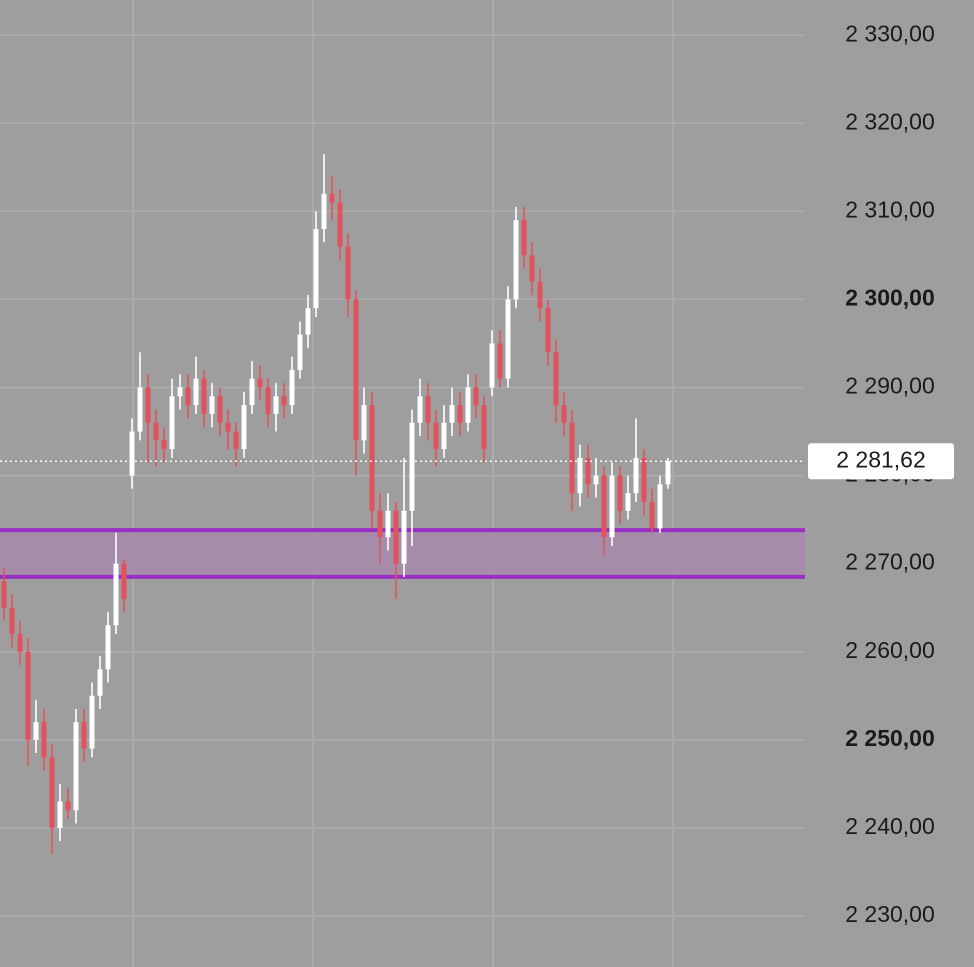 Image resolution: width=974 pixels, height=967 pixels. What do you see at coordinates (890, 386) in the screenshot?
I see `y-tick-label: 2 290,00` at bounding box center [890, 386].